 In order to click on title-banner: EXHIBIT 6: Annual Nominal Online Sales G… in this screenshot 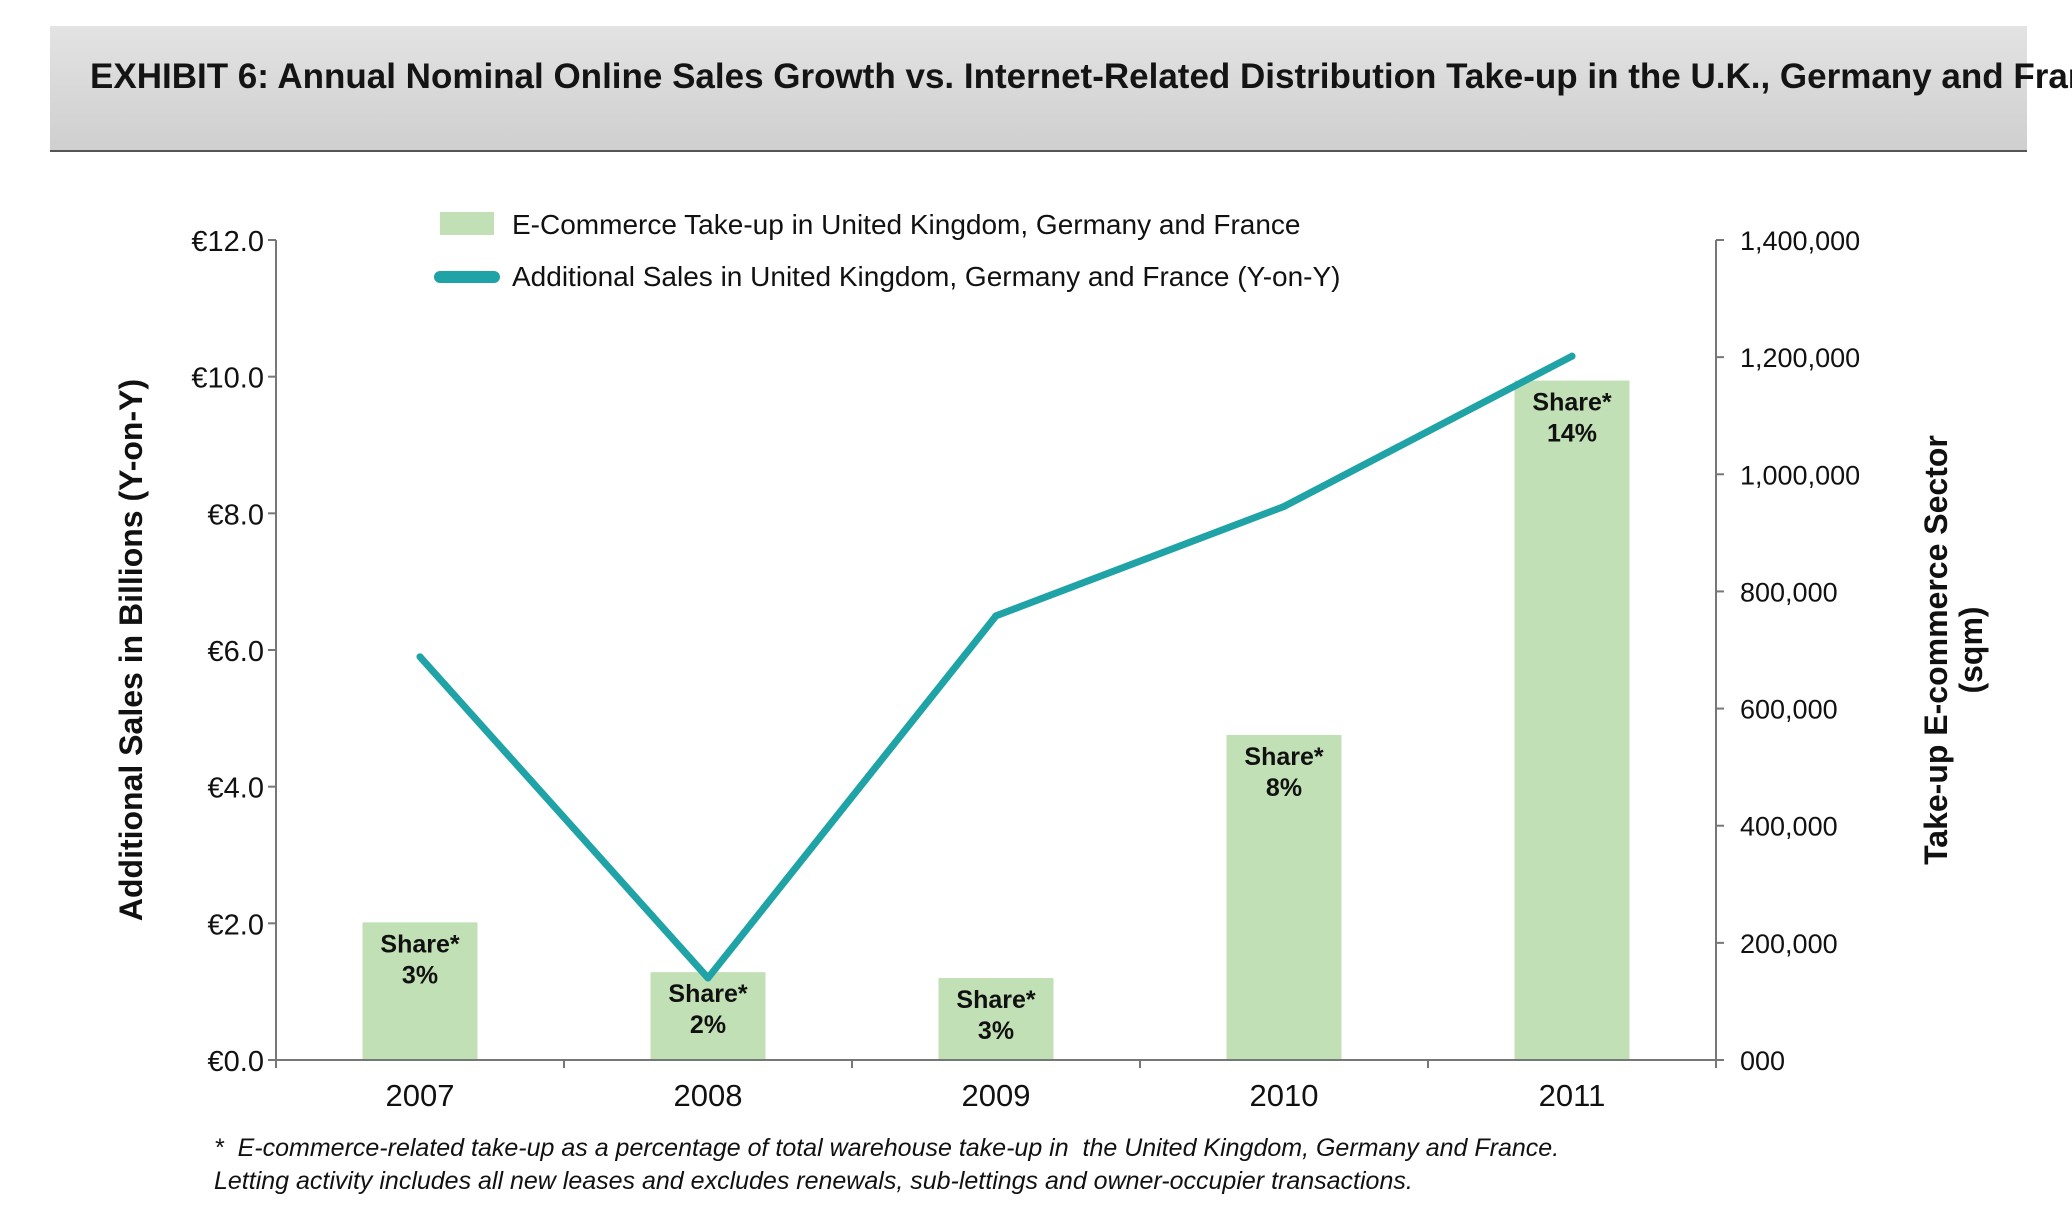, I will do `click(1061, 89)`.